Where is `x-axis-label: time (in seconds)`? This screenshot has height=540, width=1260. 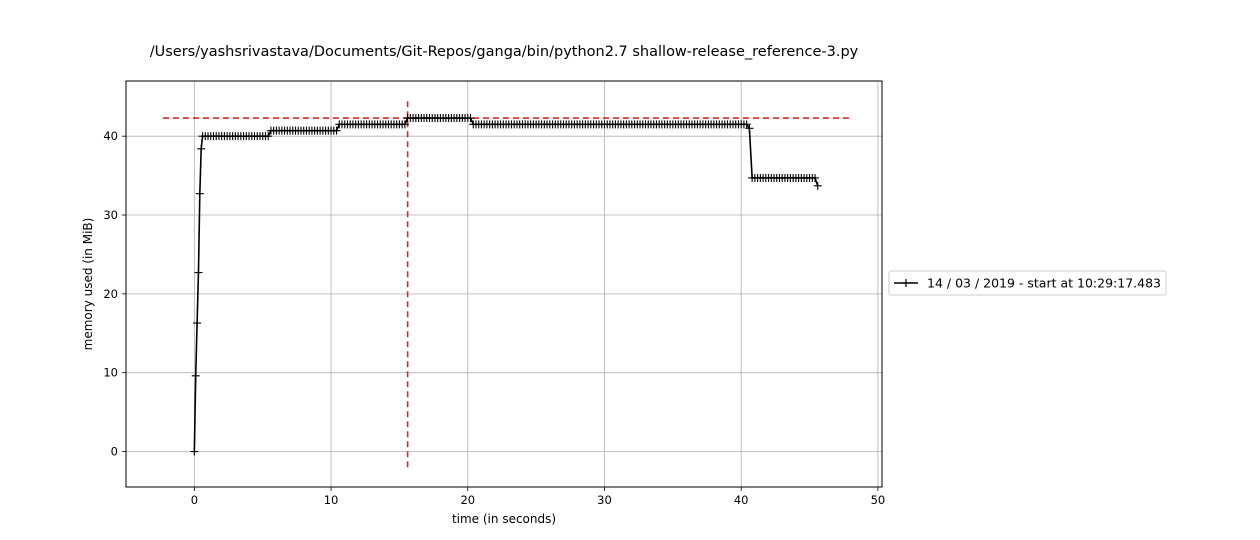 x-axis-label: time (in seconds) is located at coordinates (504, 519).